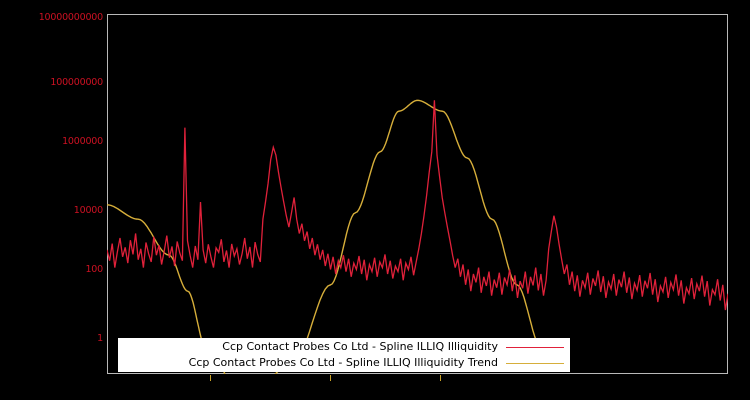 The width and height of the screenshot is (750, 400). I want to click on y-tick-label: 1, so click(100, 338).